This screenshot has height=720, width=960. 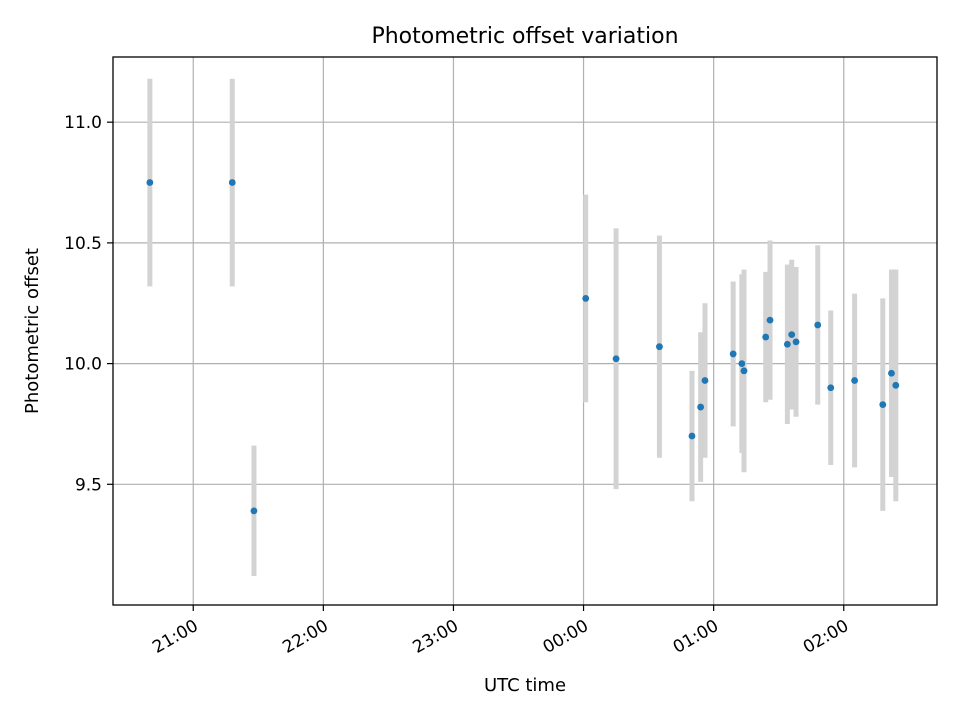 I want to click on y-tick-label: 9.5, so click(x=88, y=485).